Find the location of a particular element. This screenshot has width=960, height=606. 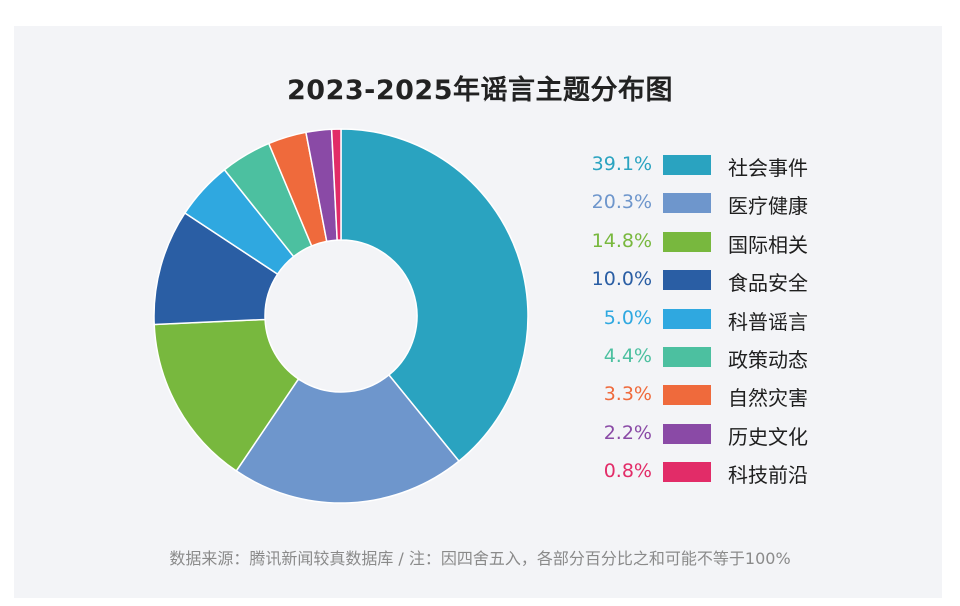

legend-value: 3.3% is located at coordinates (627, 394).